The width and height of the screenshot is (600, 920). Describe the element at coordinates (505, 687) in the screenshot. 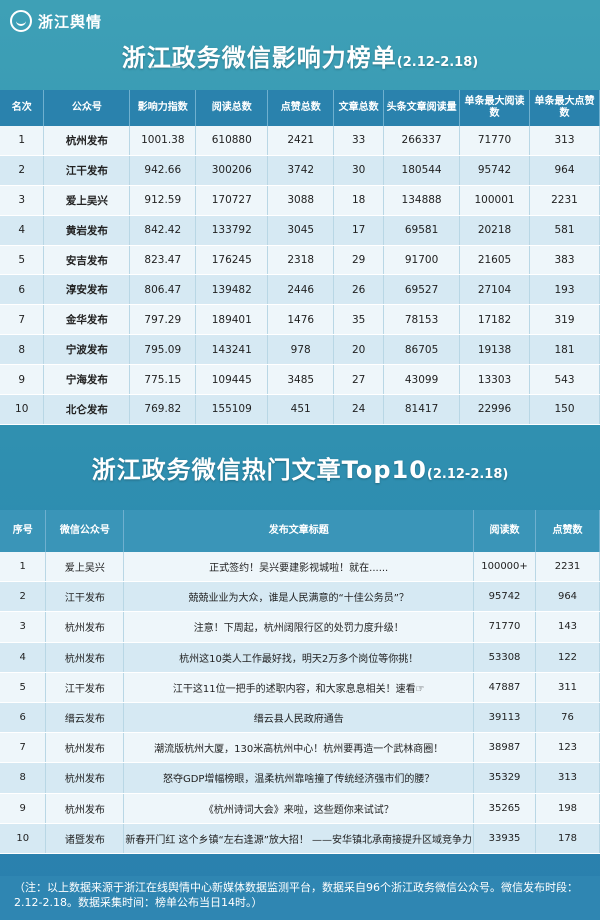

I see `table-cell: 47887` at that location.